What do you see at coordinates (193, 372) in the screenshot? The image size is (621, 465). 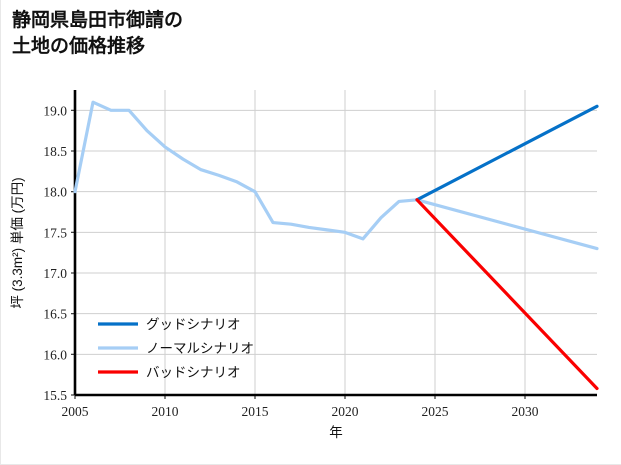 I see `legend-label: バッドシナリオ` at bounding box center [193, 372].